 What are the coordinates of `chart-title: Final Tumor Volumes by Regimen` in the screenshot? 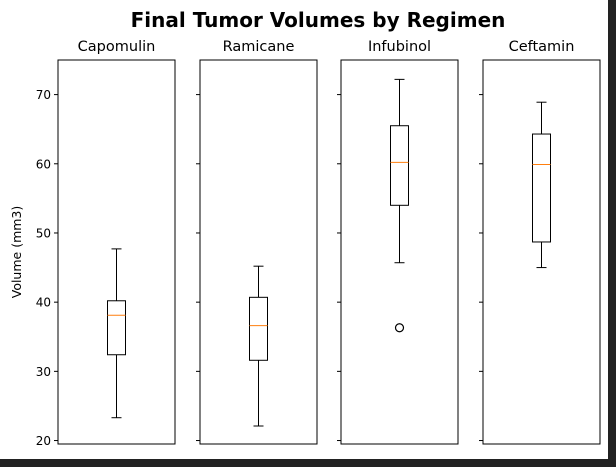 It's located at (318, 20).